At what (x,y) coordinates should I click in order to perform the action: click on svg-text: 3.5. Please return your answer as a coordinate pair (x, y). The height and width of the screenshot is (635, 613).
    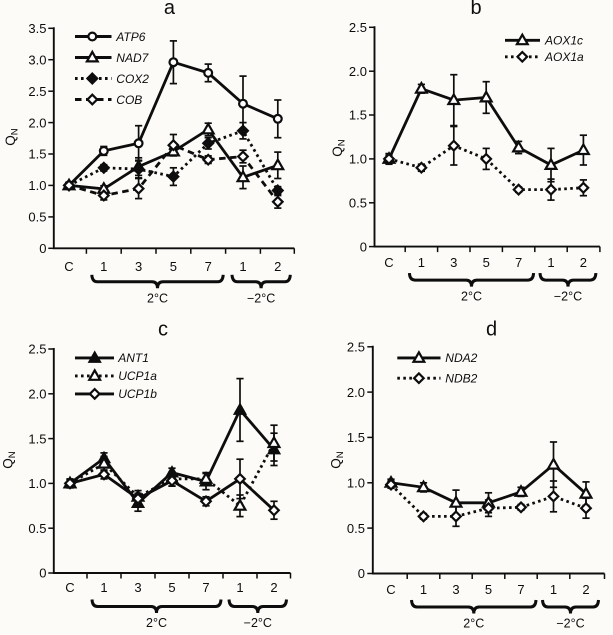
    Looking at the image, I should click on (37, 28).